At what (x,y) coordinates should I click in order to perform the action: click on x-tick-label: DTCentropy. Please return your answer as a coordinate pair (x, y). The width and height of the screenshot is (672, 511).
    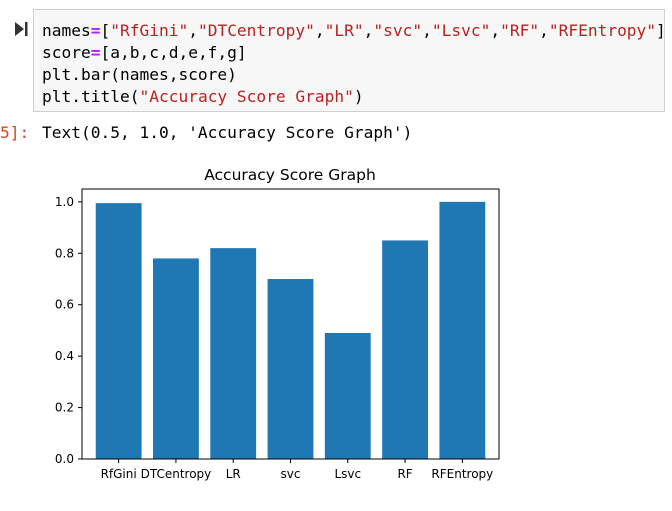
    Looking at the image, I should click on (176, 474).